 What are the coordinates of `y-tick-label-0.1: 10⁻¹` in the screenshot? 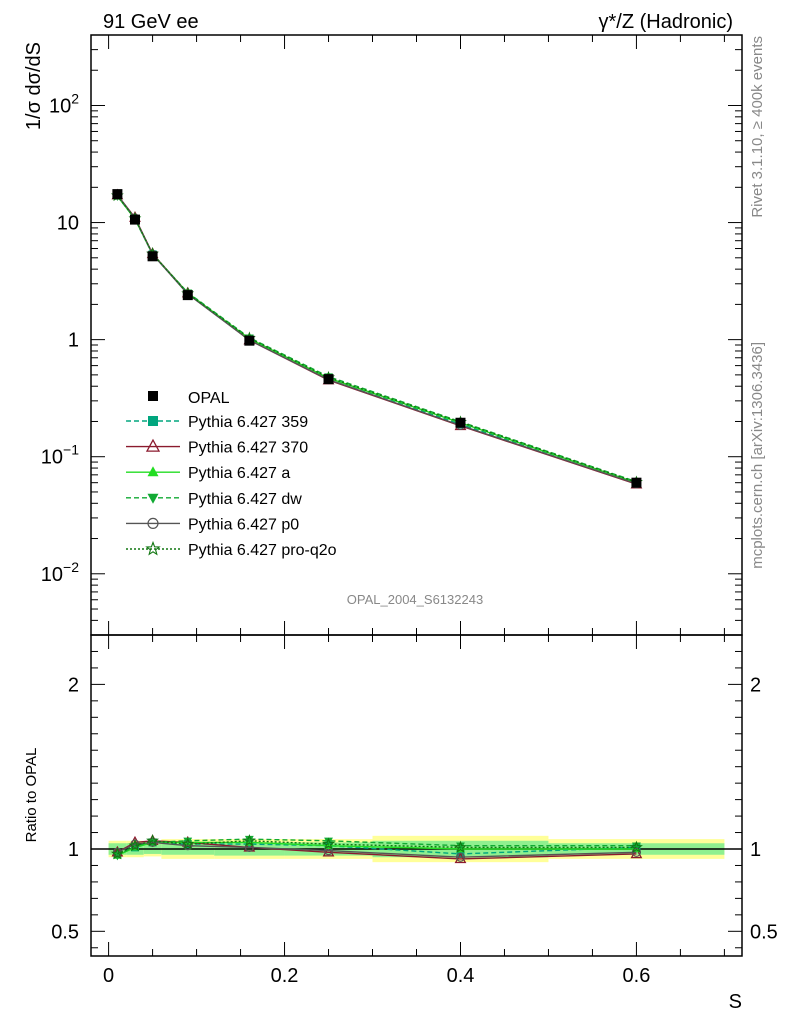 It's located at (60, 455).